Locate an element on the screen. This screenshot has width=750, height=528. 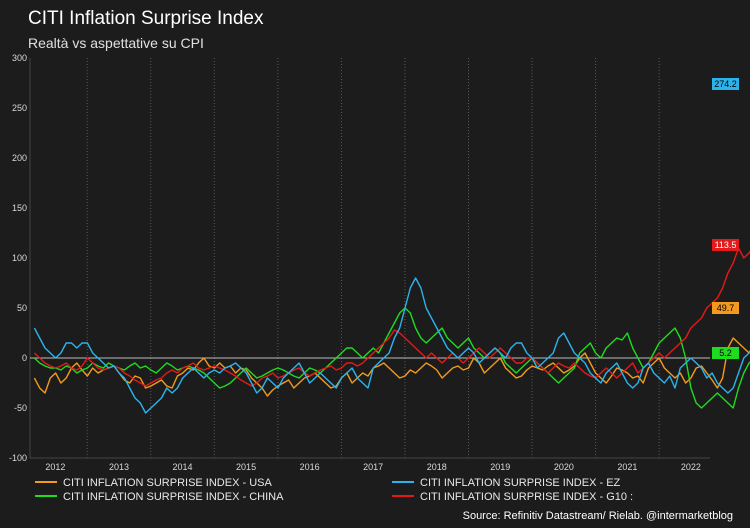
end-value-tag-usa is located at coordinates (725, 308).